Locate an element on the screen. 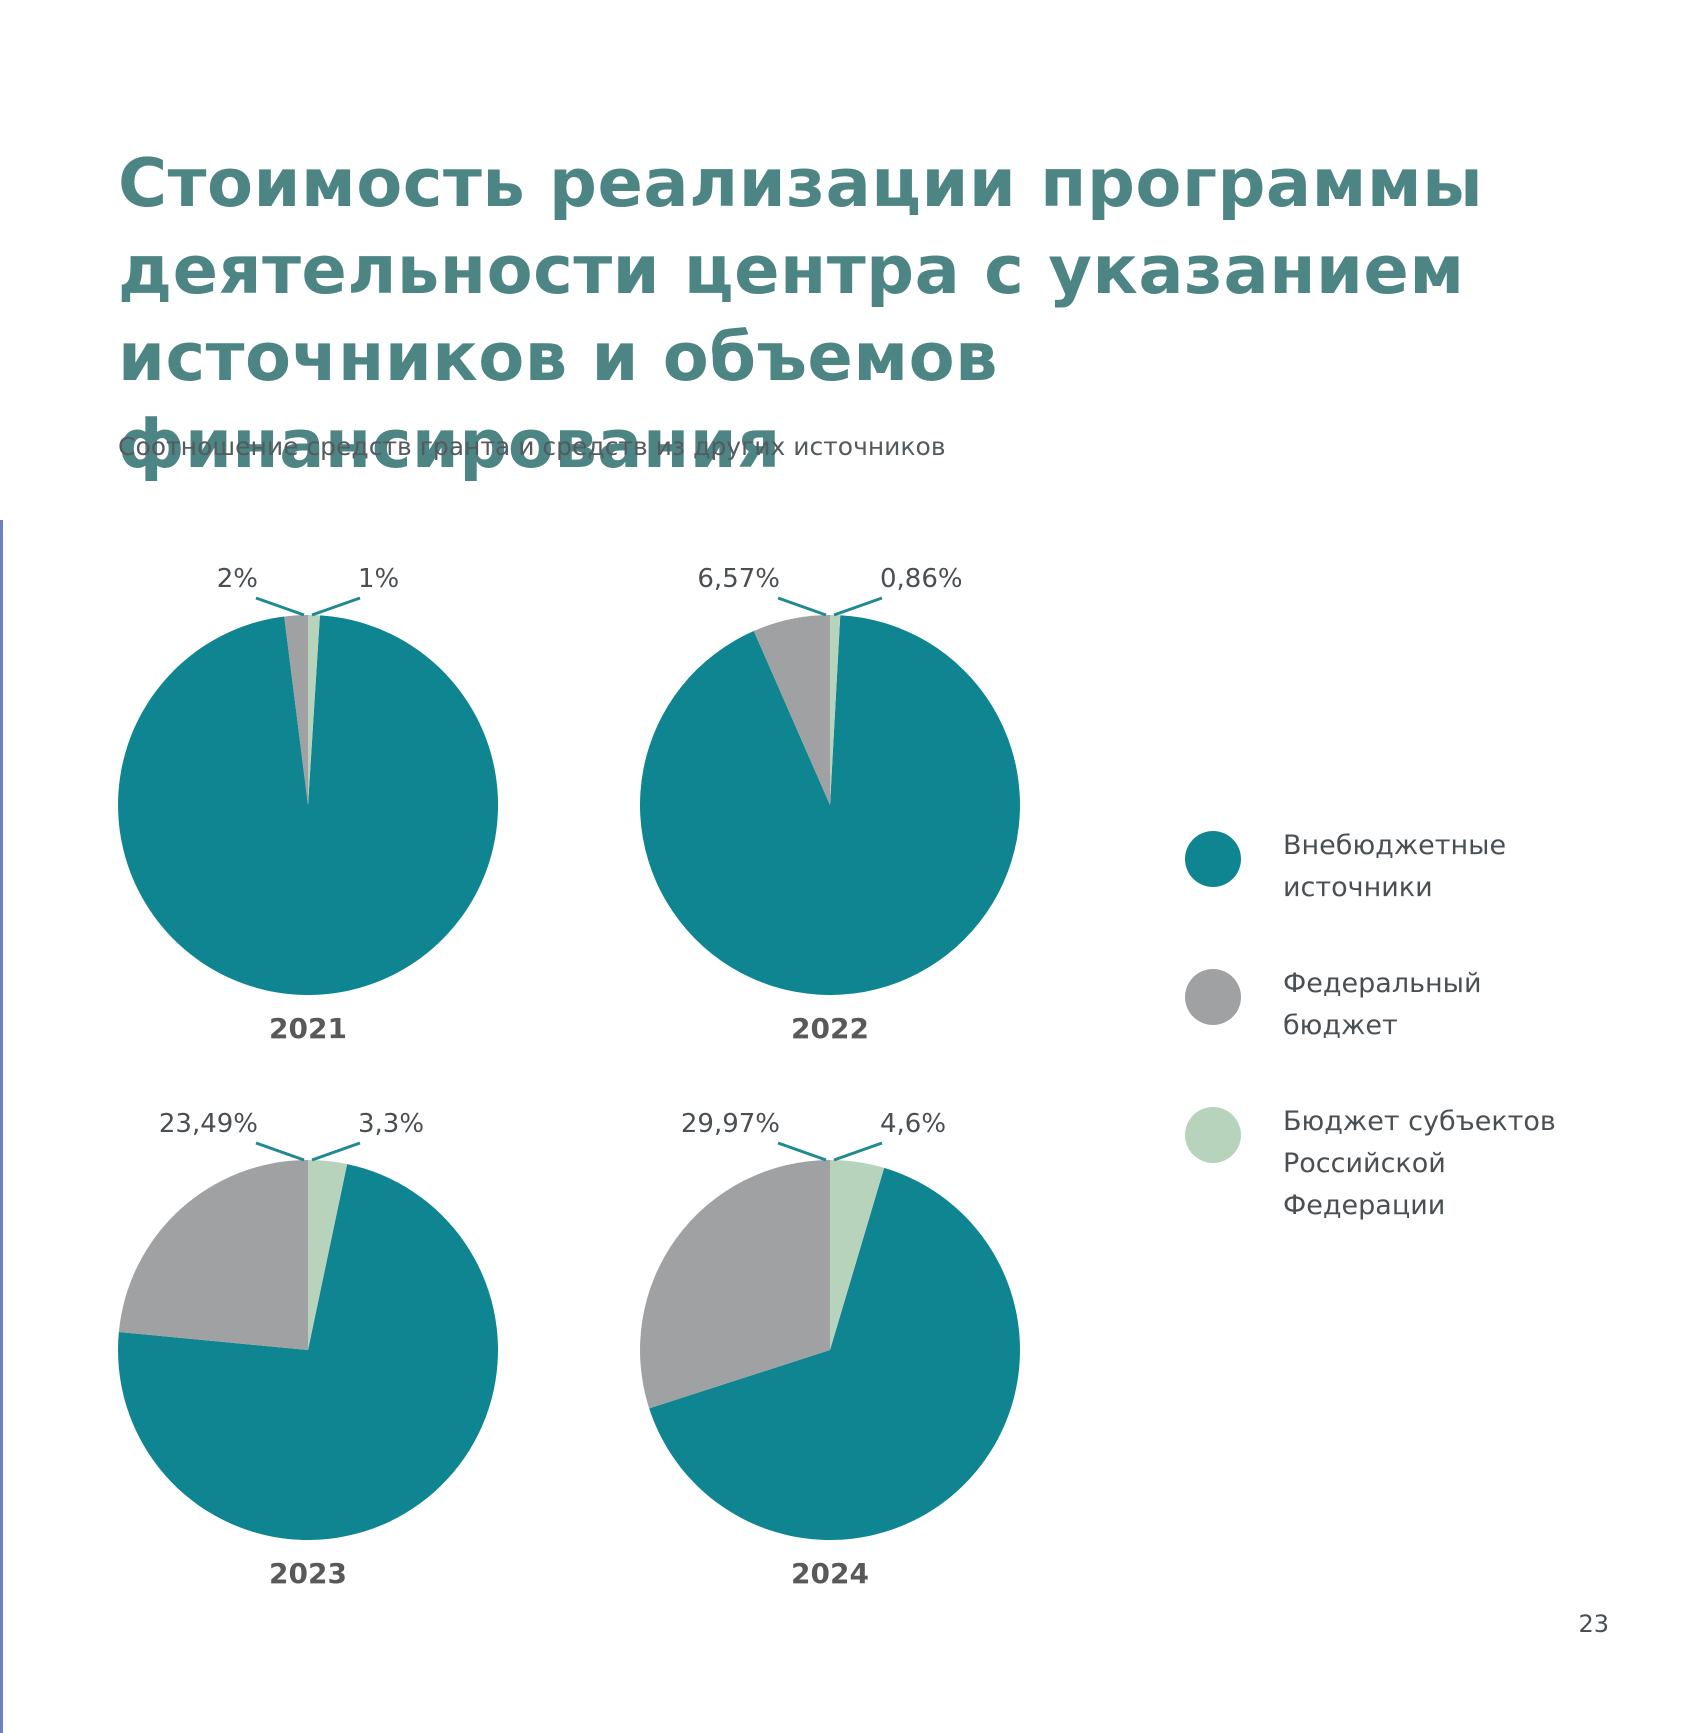 This screenshot has width=1693, height=1733. year-label-2023: 2023 is located at coordinates (308, 1573).